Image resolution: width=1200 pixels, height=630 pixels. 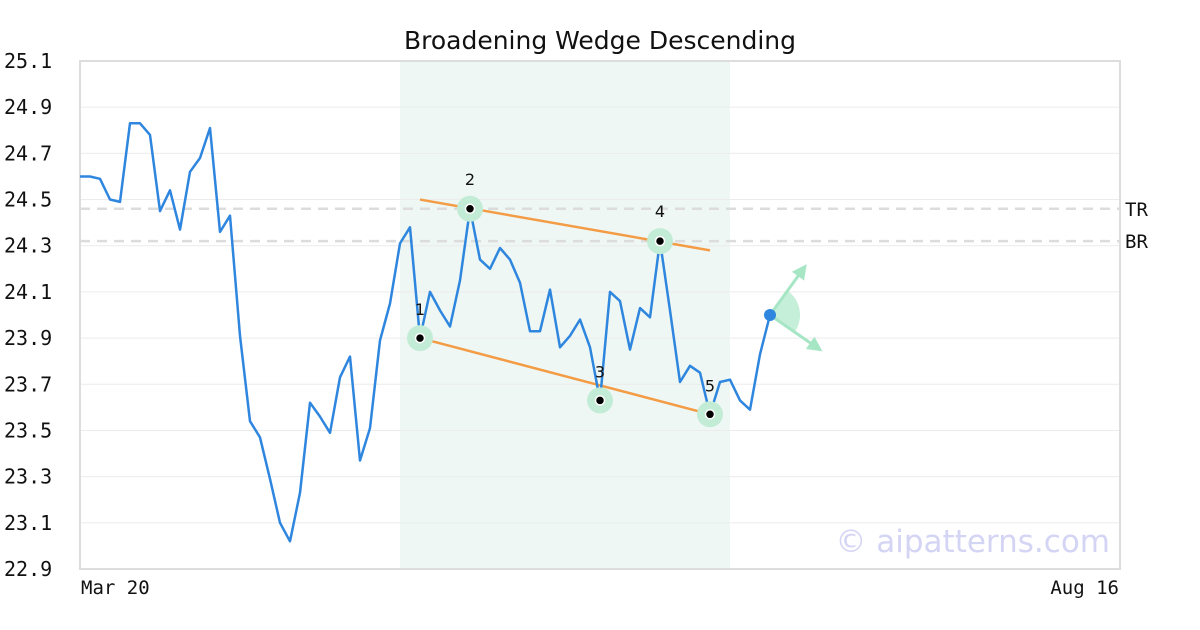 What do you see at coordinates (1136, 210) in the screenshot?
I see `level-label: TR` at bounding box center [1136, 210].